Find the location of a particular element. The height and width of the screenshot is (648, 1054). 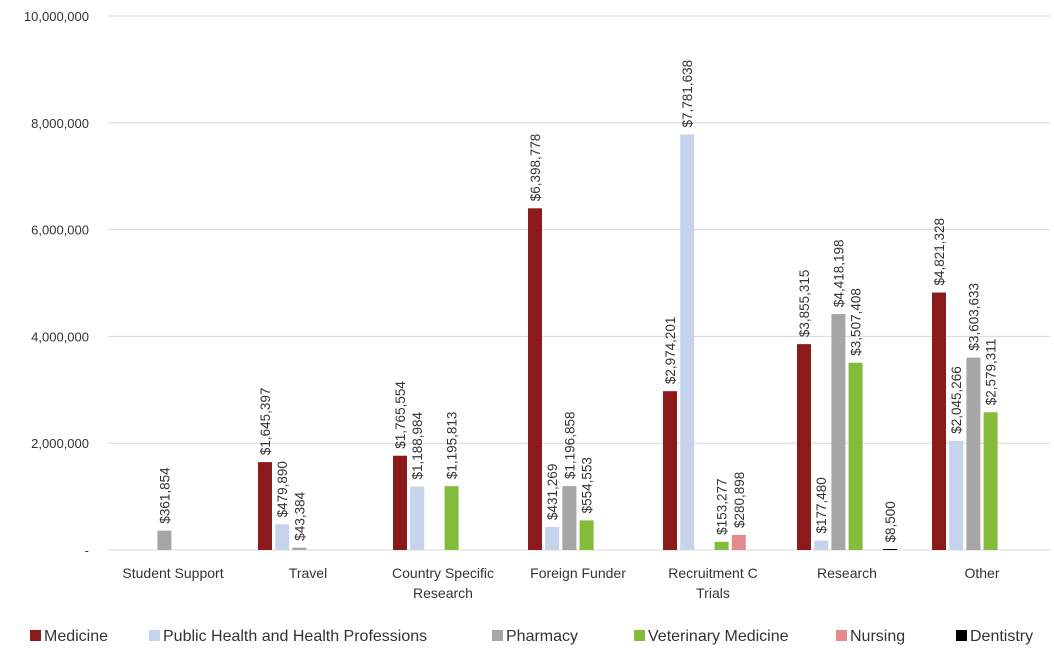

data-label: $7,781,638 is located at coordinates (687, 94).